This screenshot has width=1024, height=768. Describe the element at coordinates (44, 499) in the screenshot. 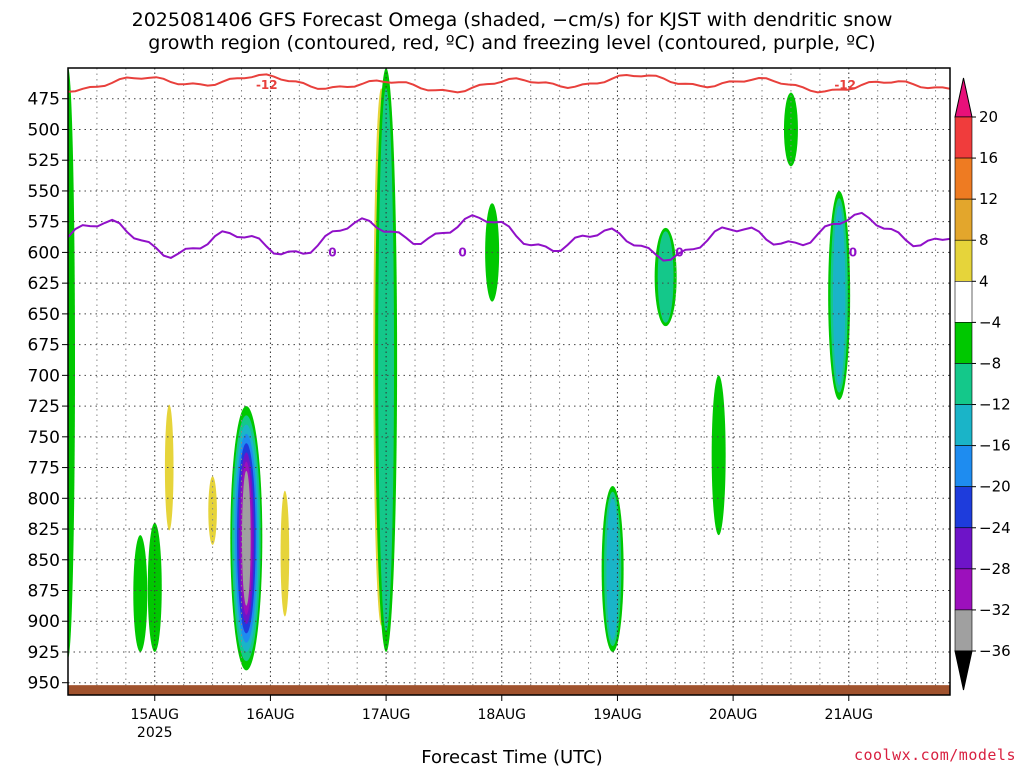

I see `y-tick-label-800: 800` at that location.